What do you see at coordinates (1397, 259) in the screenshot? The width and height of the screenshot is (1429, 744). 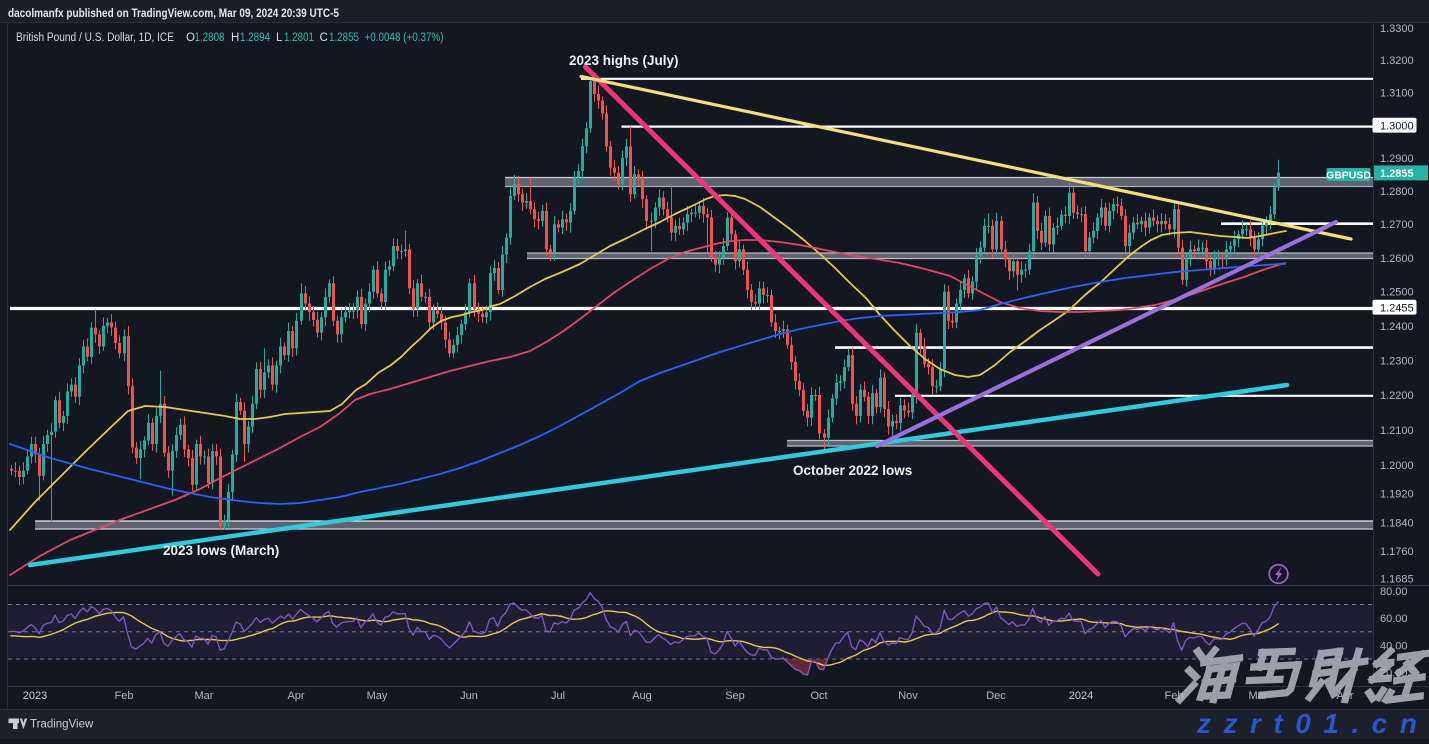 I see `svg-text: 1.2600` at bounding box center [1397, 259].